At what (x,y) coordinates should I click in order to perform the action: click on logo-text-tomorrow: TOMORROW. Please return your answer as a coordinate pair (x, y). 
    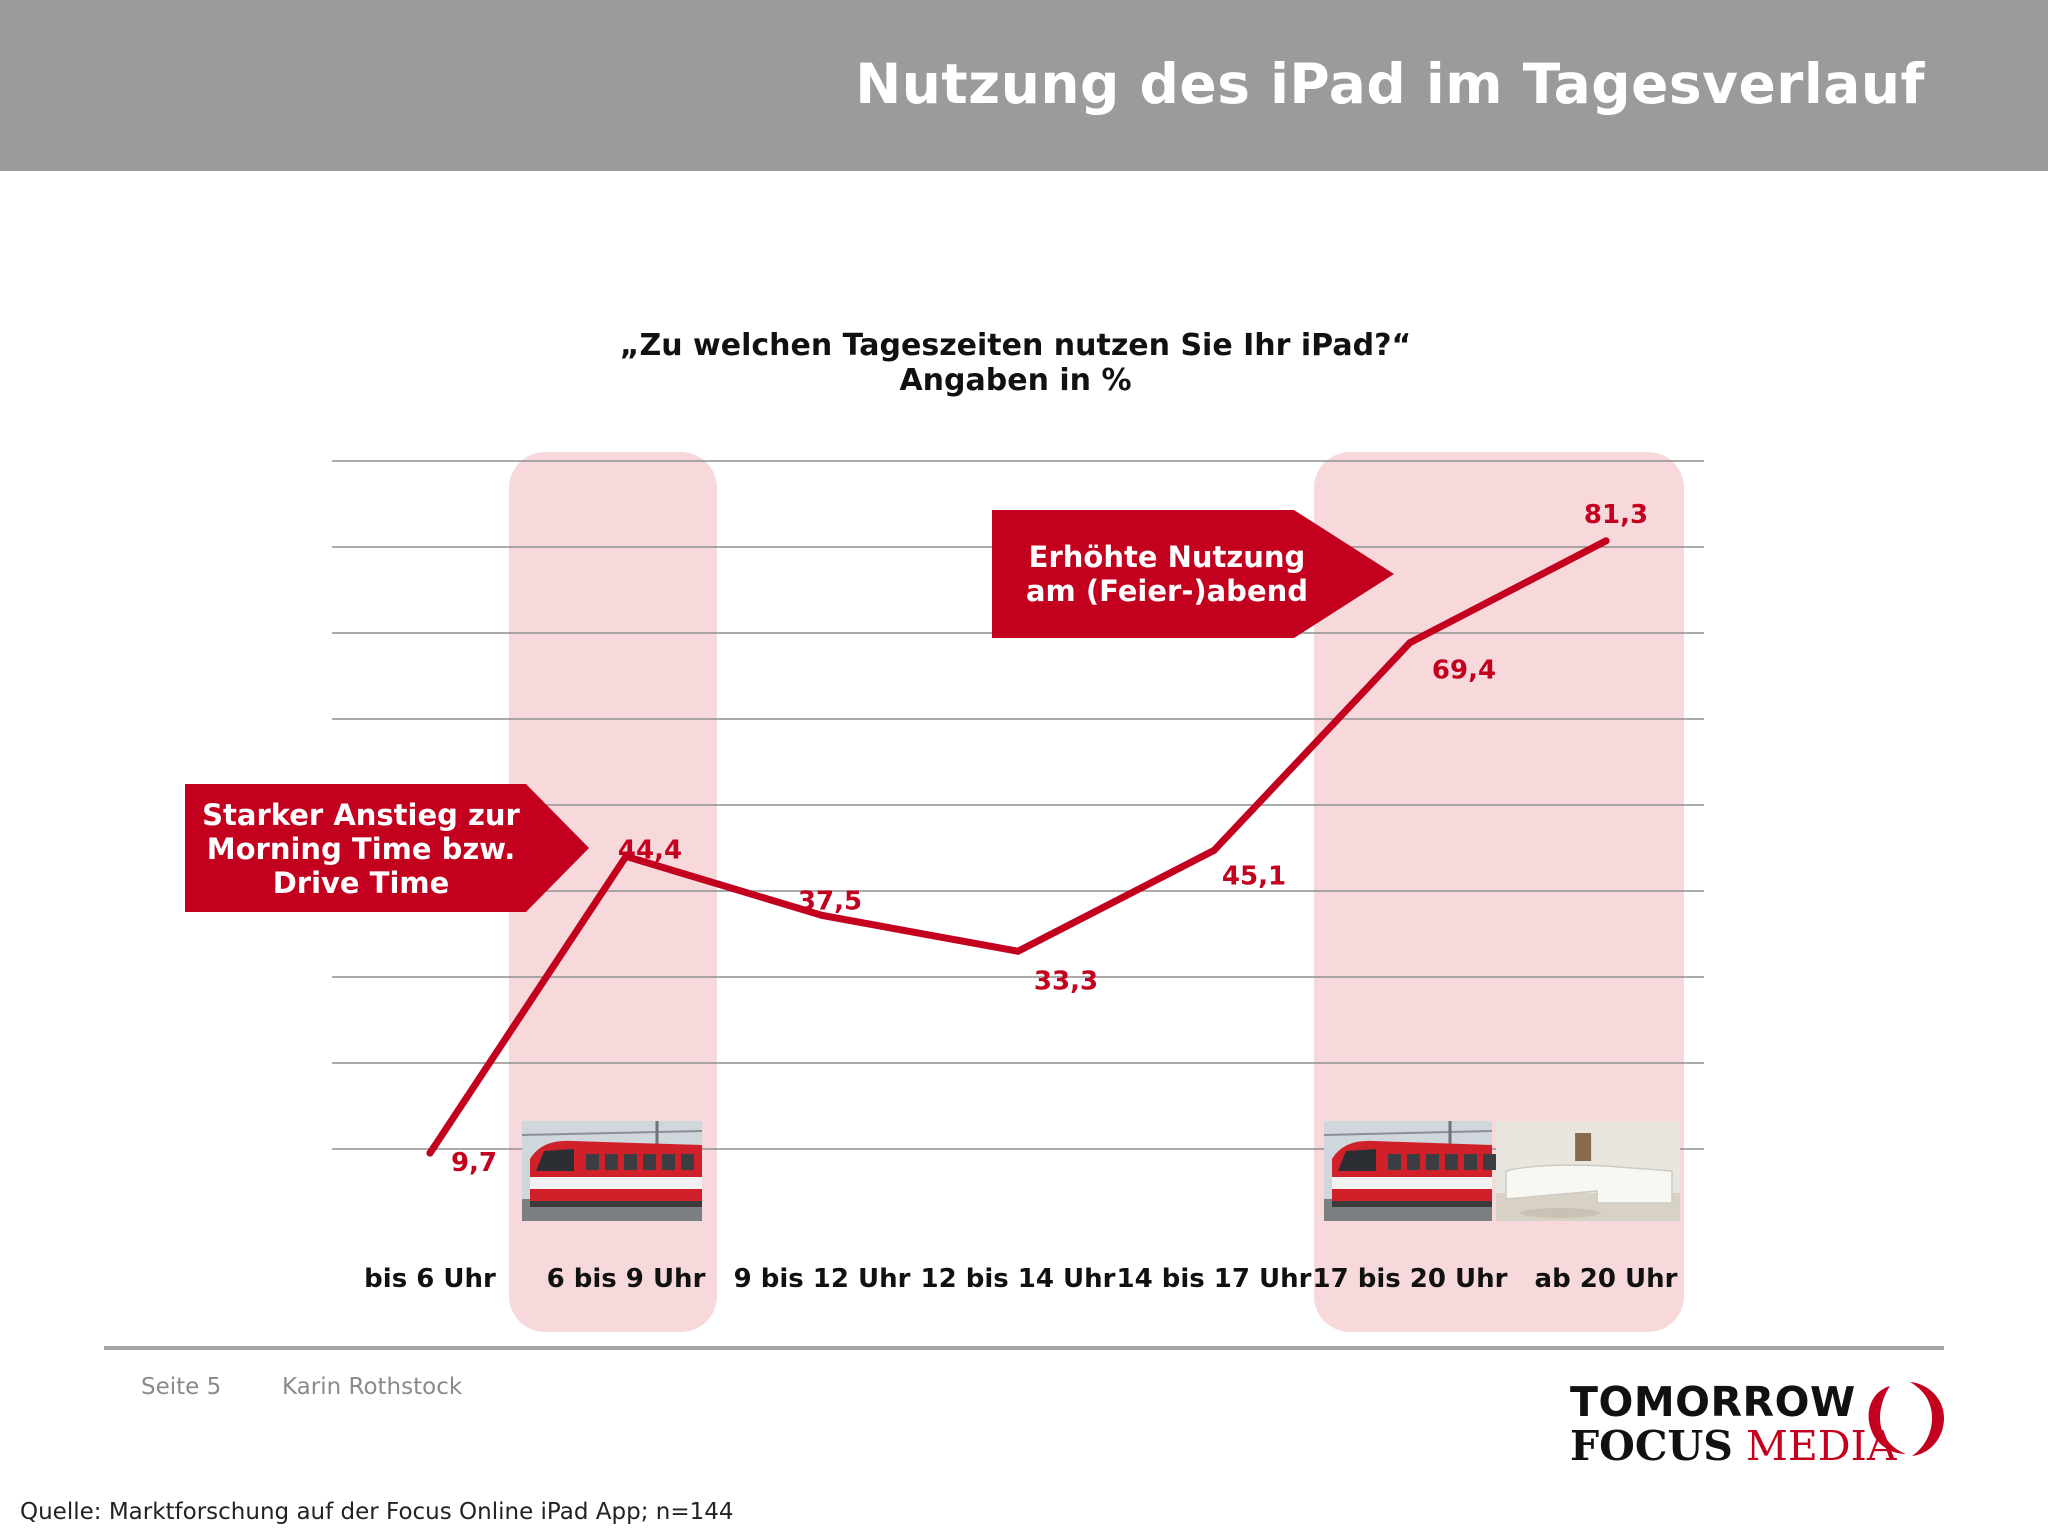
    Looking at the image, I should click on (1713, 1402).